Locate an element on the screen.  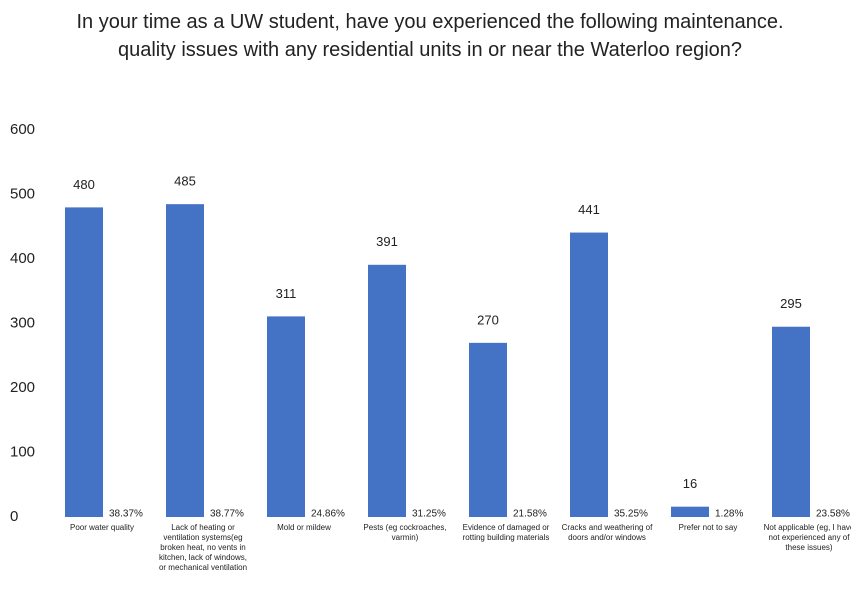
percent-label: 38.37% is located at coordinates (126, 514).